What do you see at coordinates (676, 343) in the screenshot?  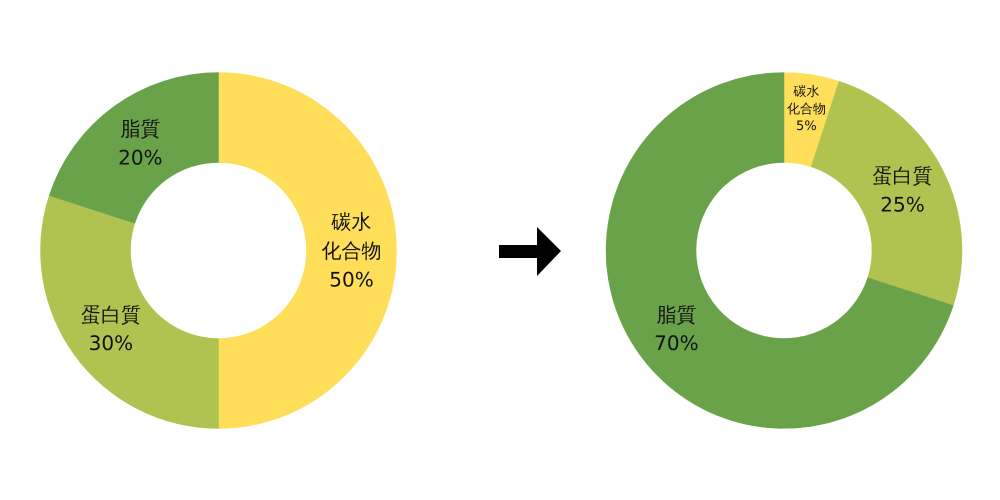 I see `data-label: 70%` at bounding box center [676, 343].